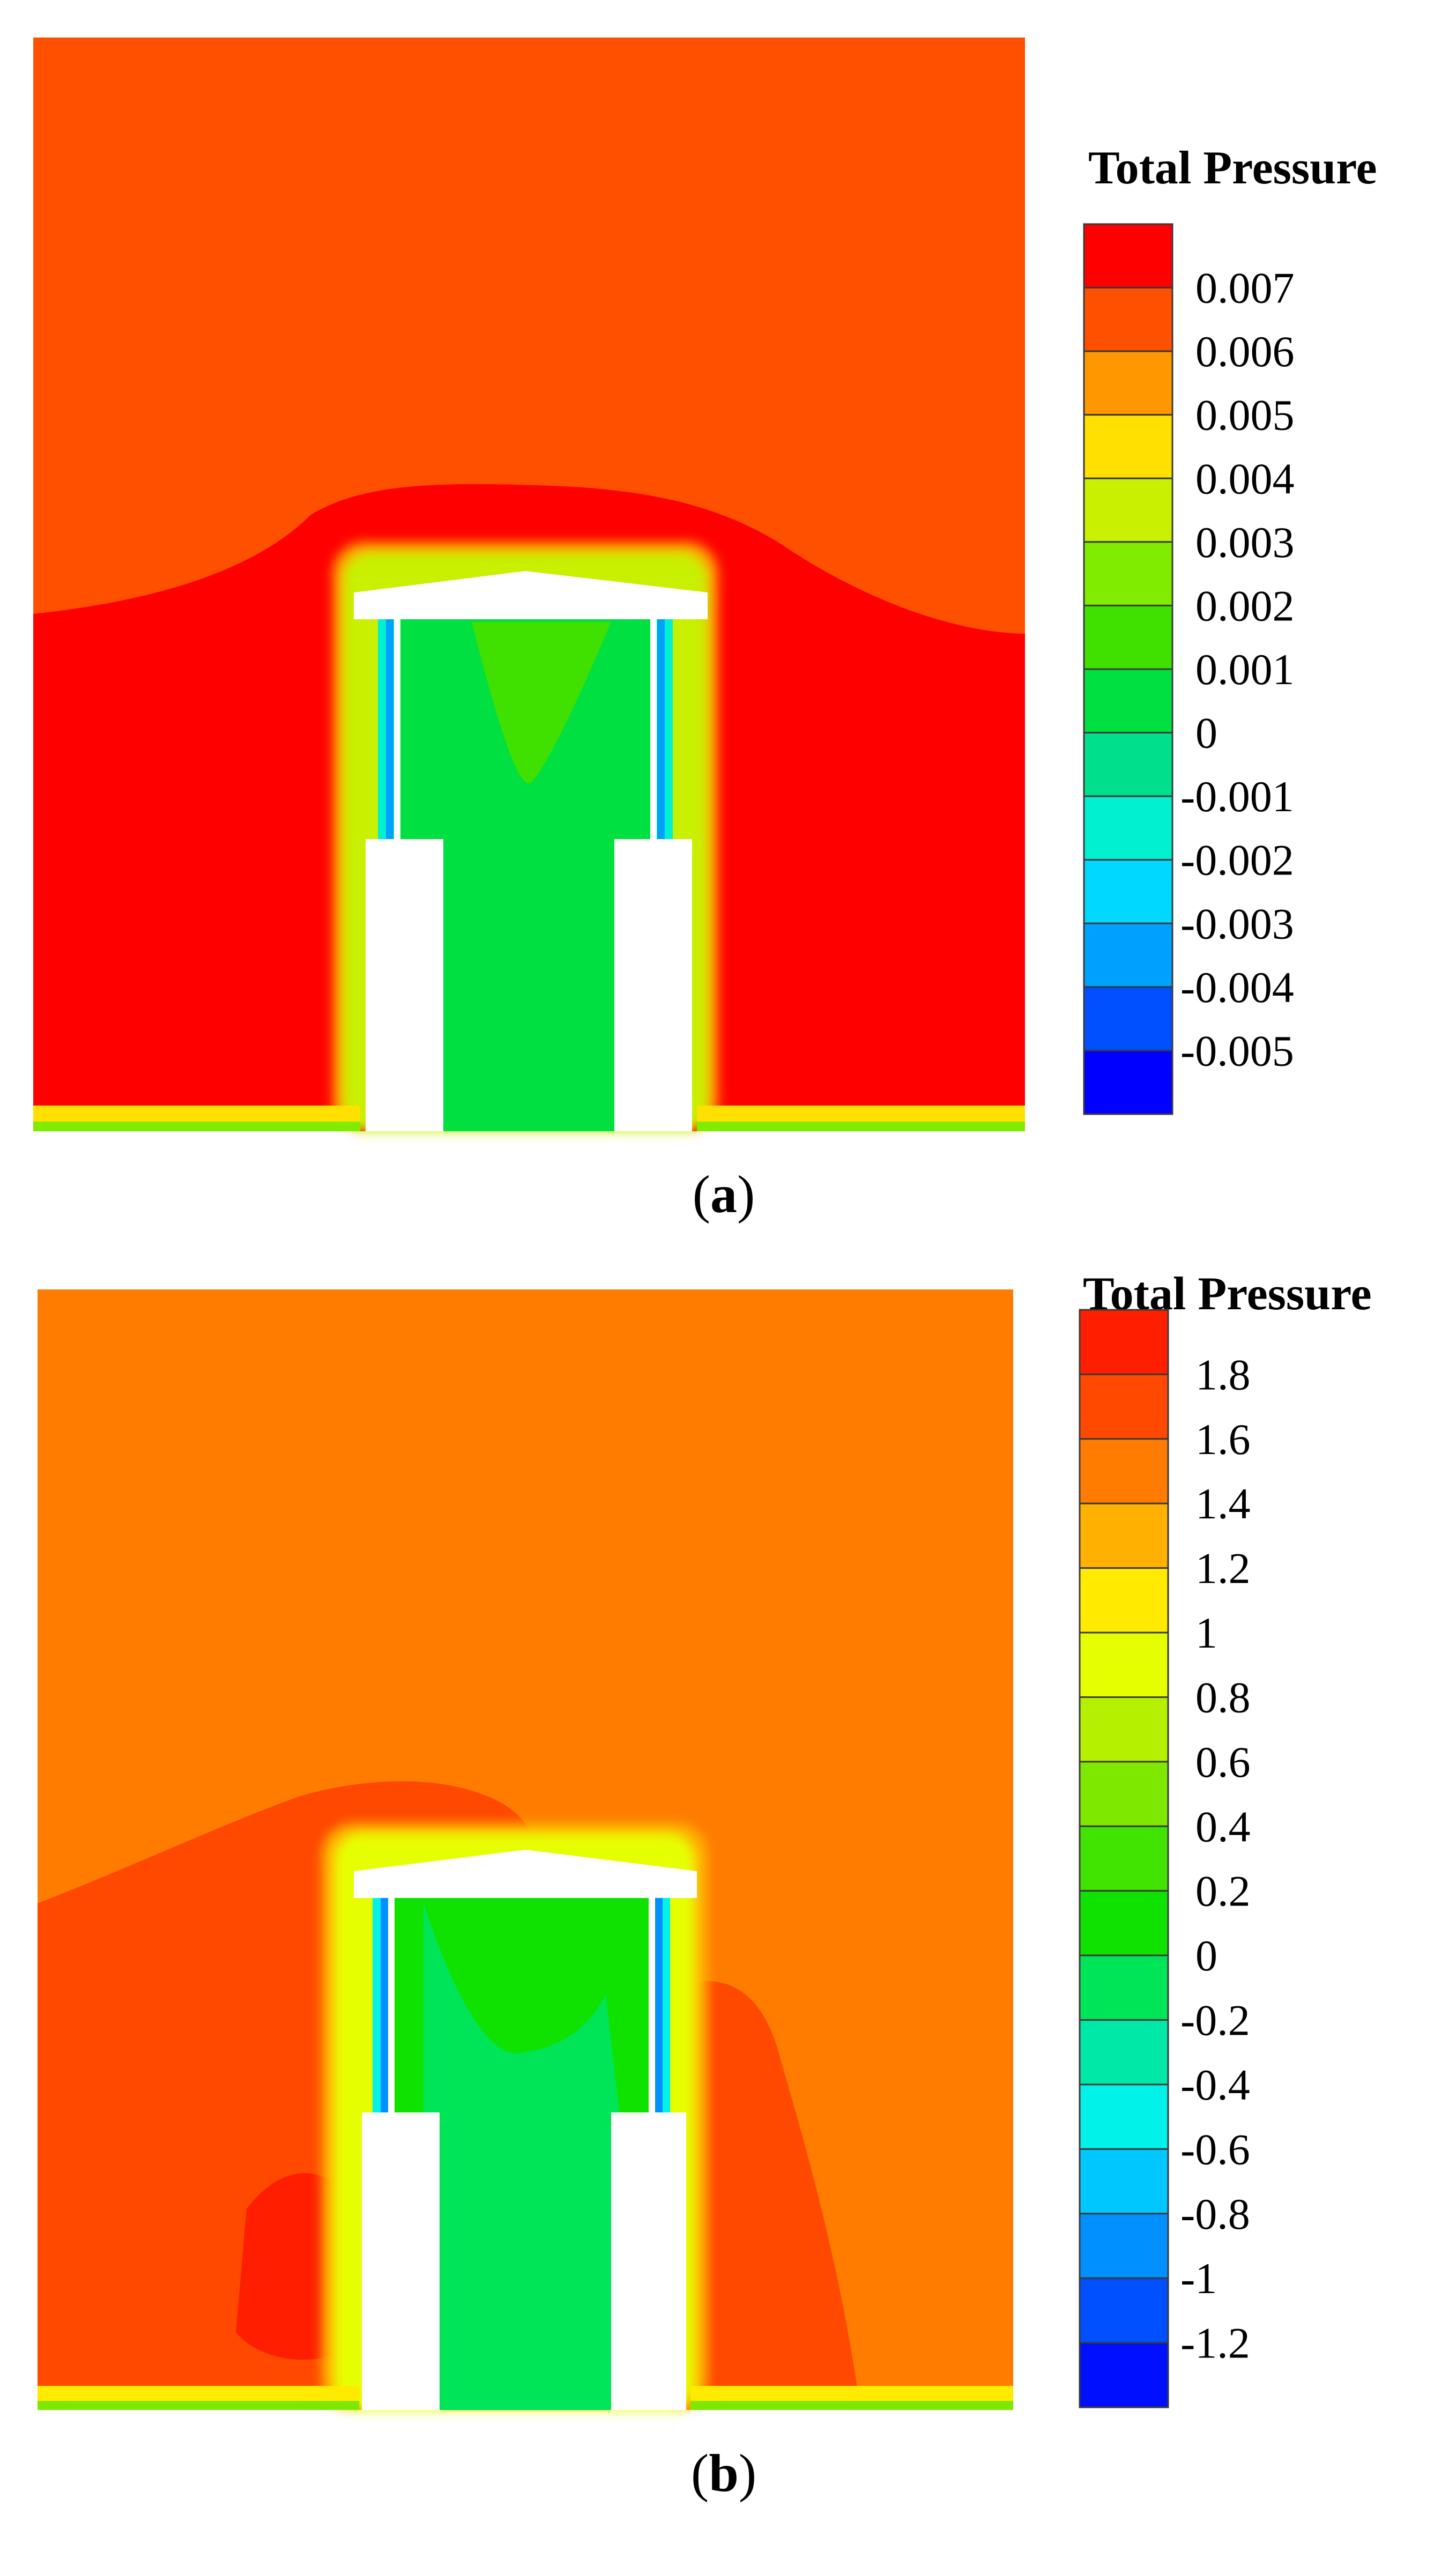 This screenshot has width=1456, height=2551. I want to click on colorbar-tick-label: 1.6, so click(1223, 1439).